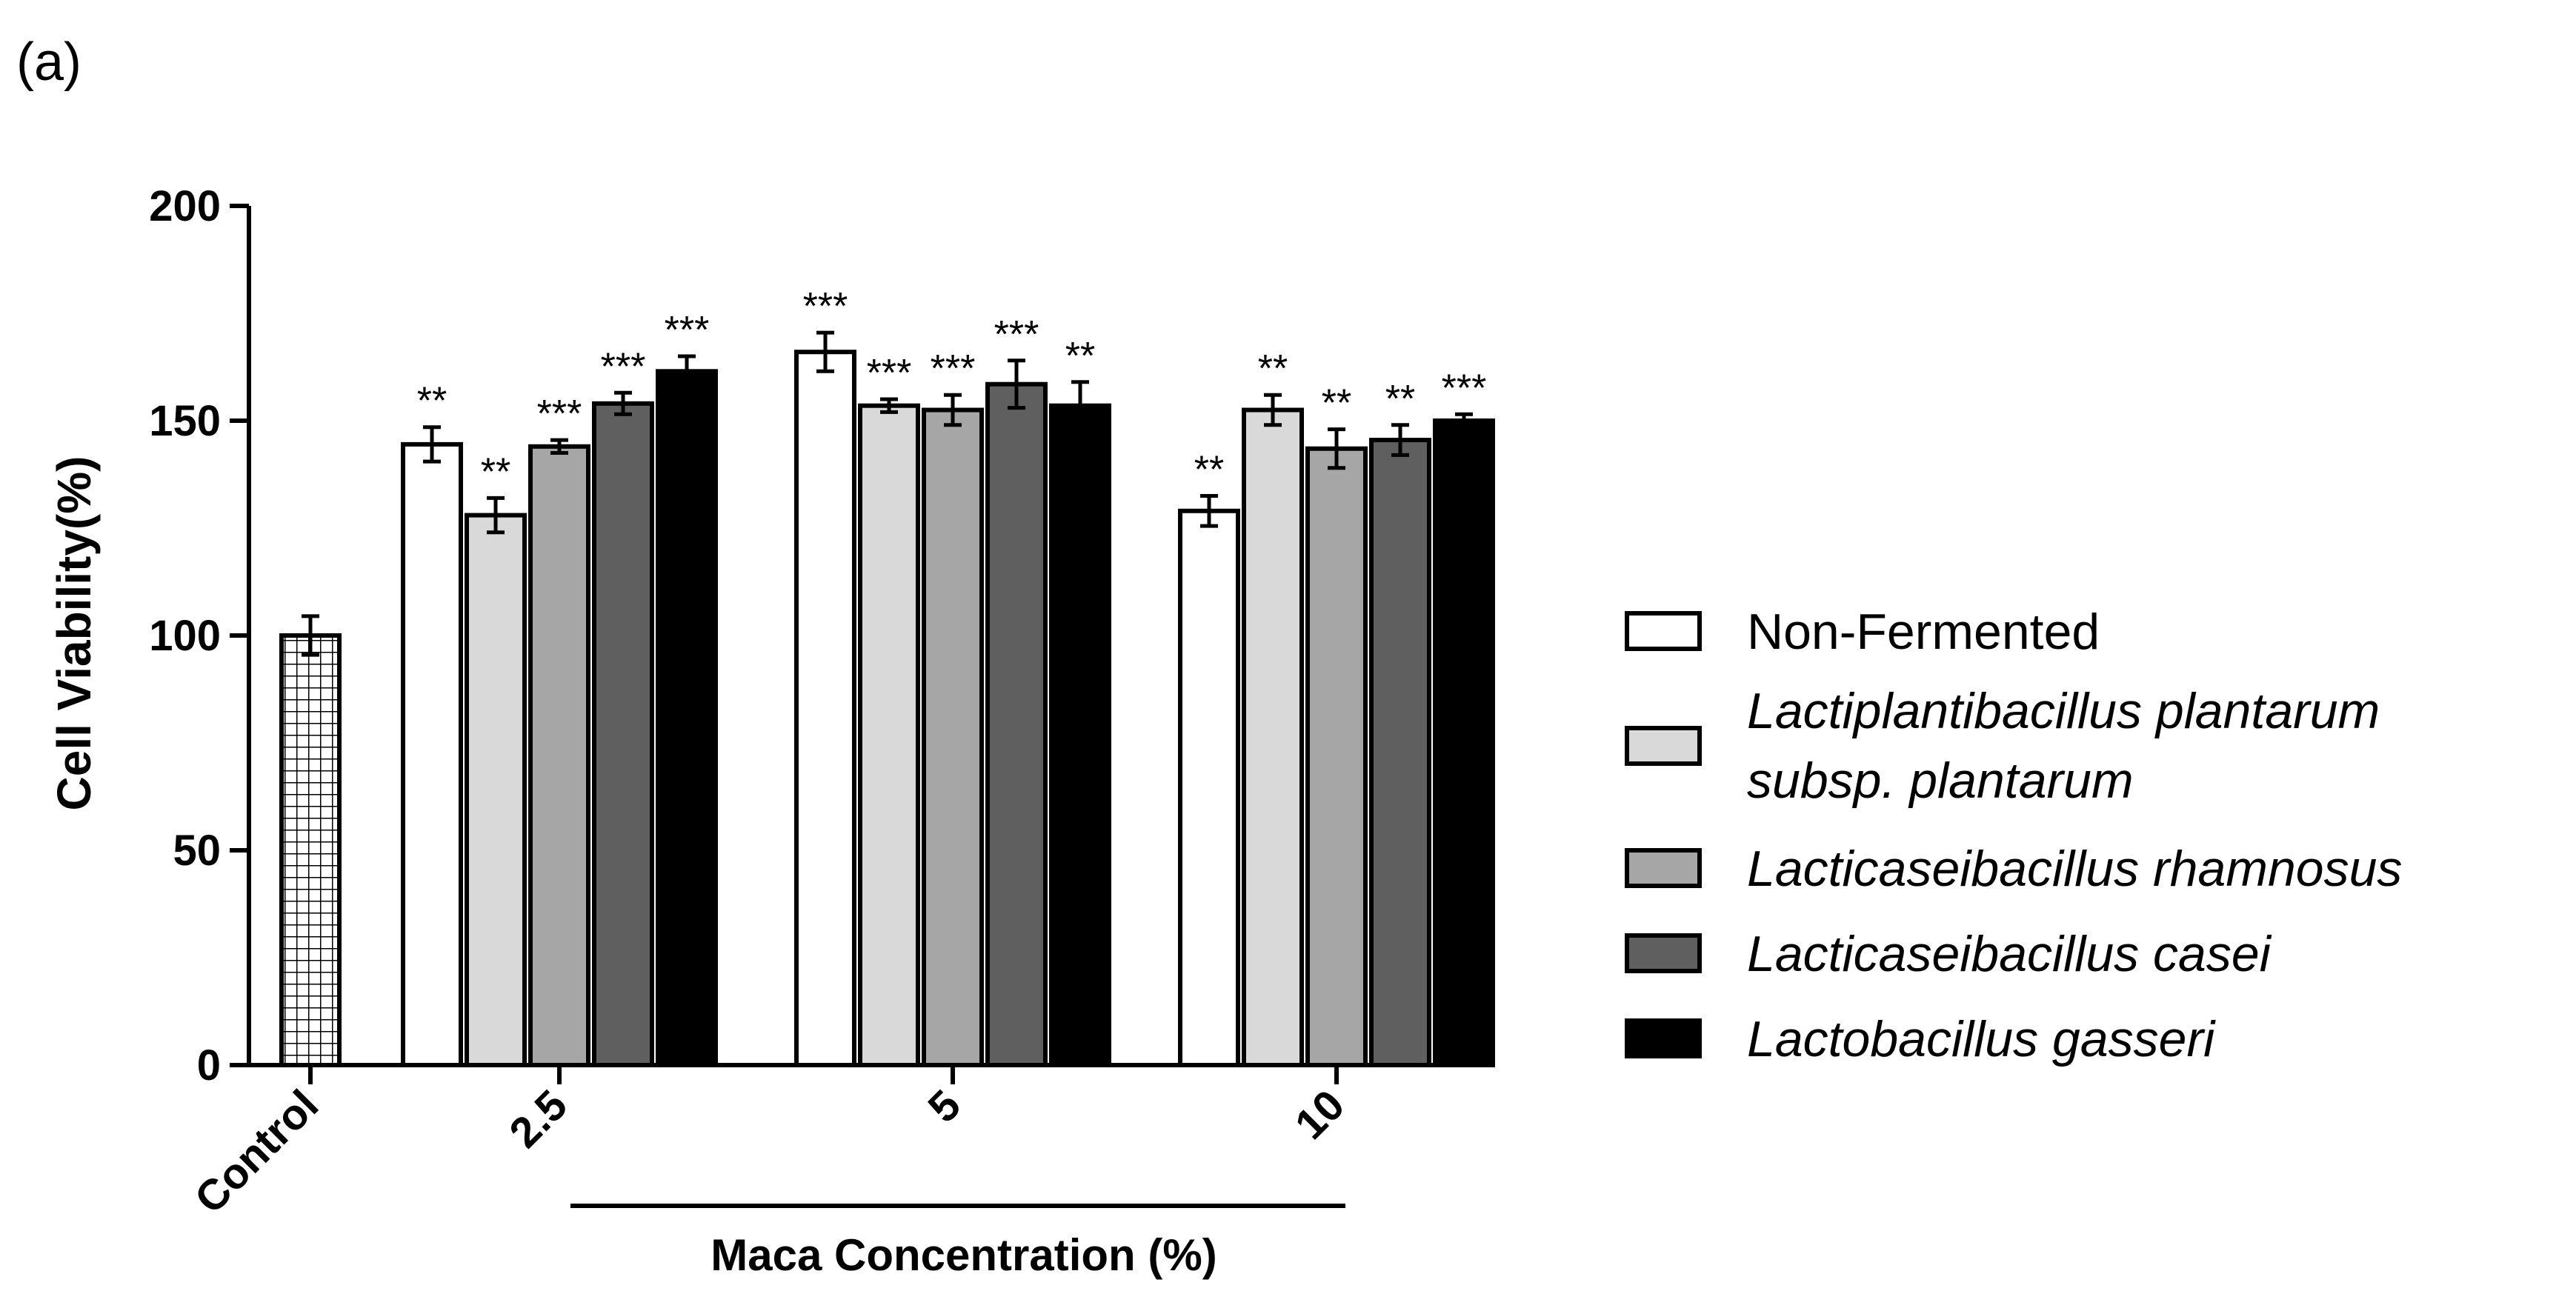 This screenshot has height=1291, width=2576. Describe the element at coordinates (74, 633) in the screenshot. I see `y-axis-label: Cell Viability(%)` at that location.